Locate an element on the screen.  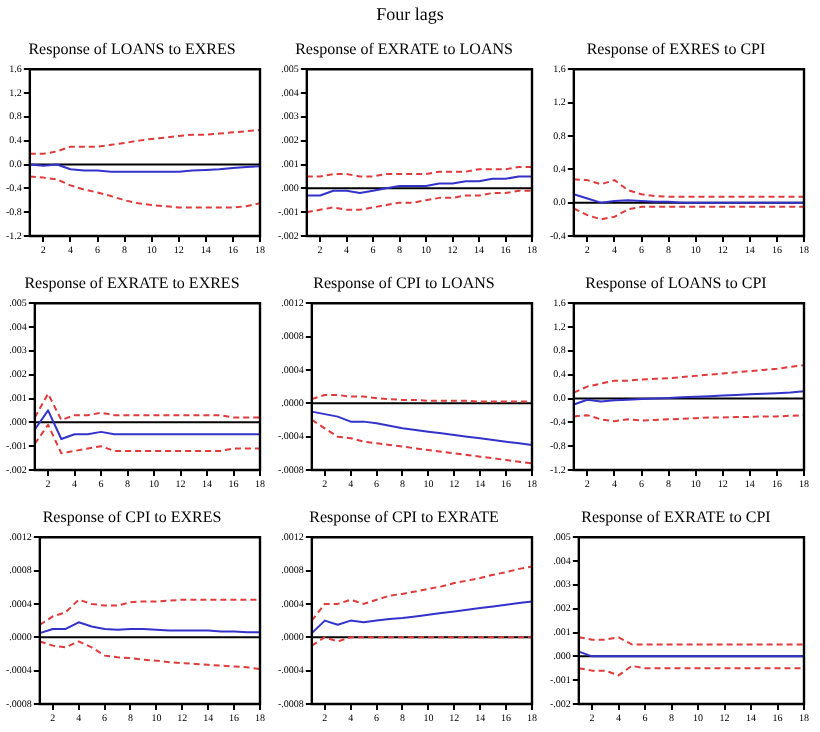
chart-title: Response of LOANS to CPI is located at coordinates (676, 282).